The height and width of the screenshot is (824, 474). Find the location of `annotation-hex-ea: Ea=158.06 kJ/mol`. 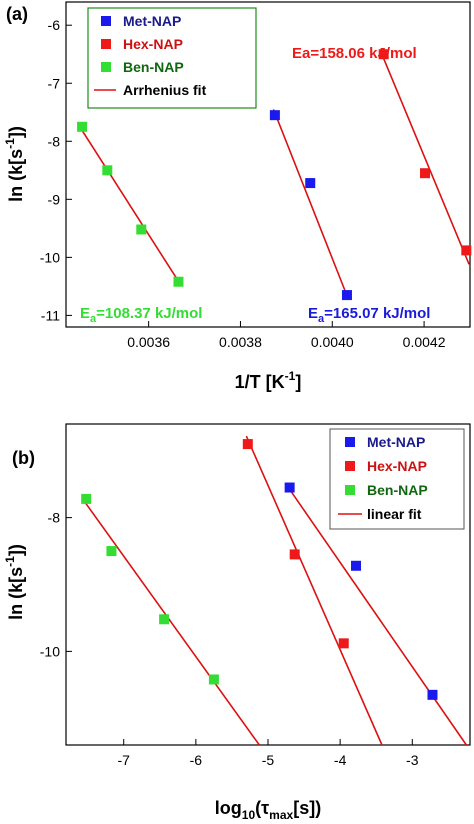

annotation-hex-ea: Ea=158.06 kJ/mol is located at coordinates (354, 53).